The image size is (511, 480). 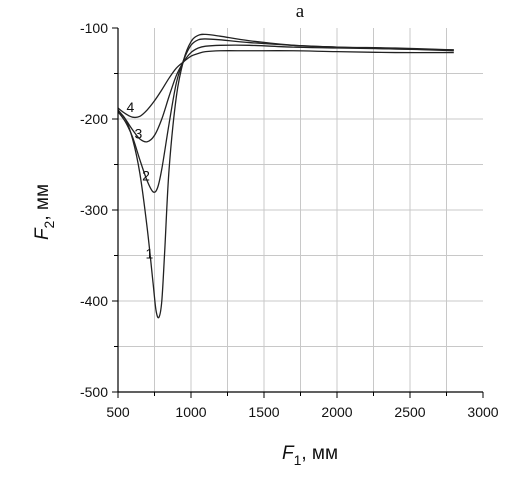 I want to click on series-label-2: 2, so click(x=146, y=175).